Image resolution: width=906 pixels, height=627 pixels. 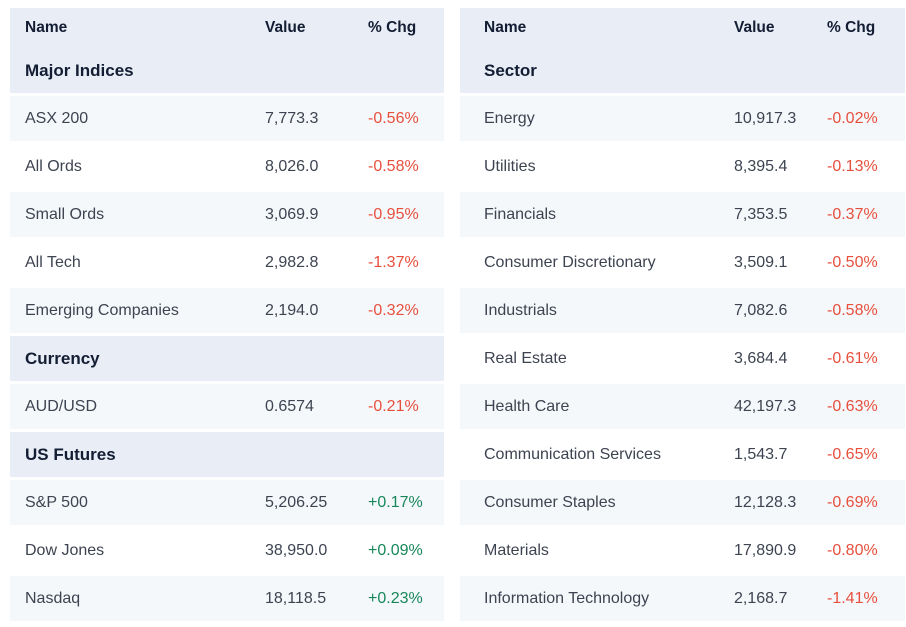 What do you see at coordinates (682, 598) in the screenshot?
I see `table-row: Information Technology 2,168.7 -1.41%` at bounding box center [682, 598].